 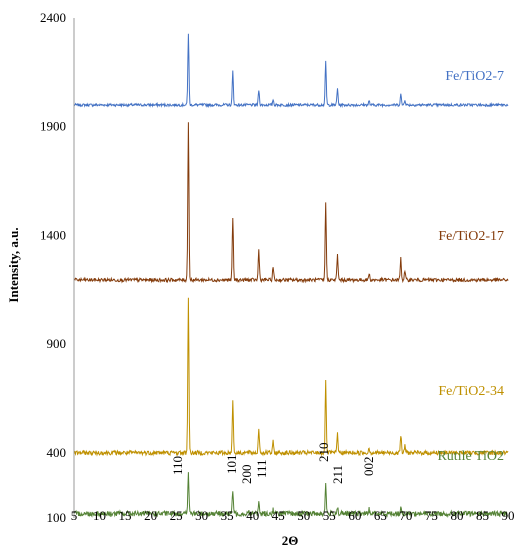 What do you see at coordinates (431, 515) in the screenshot?
I see `x-tick-label: 75` at bounding box center [431, 515].